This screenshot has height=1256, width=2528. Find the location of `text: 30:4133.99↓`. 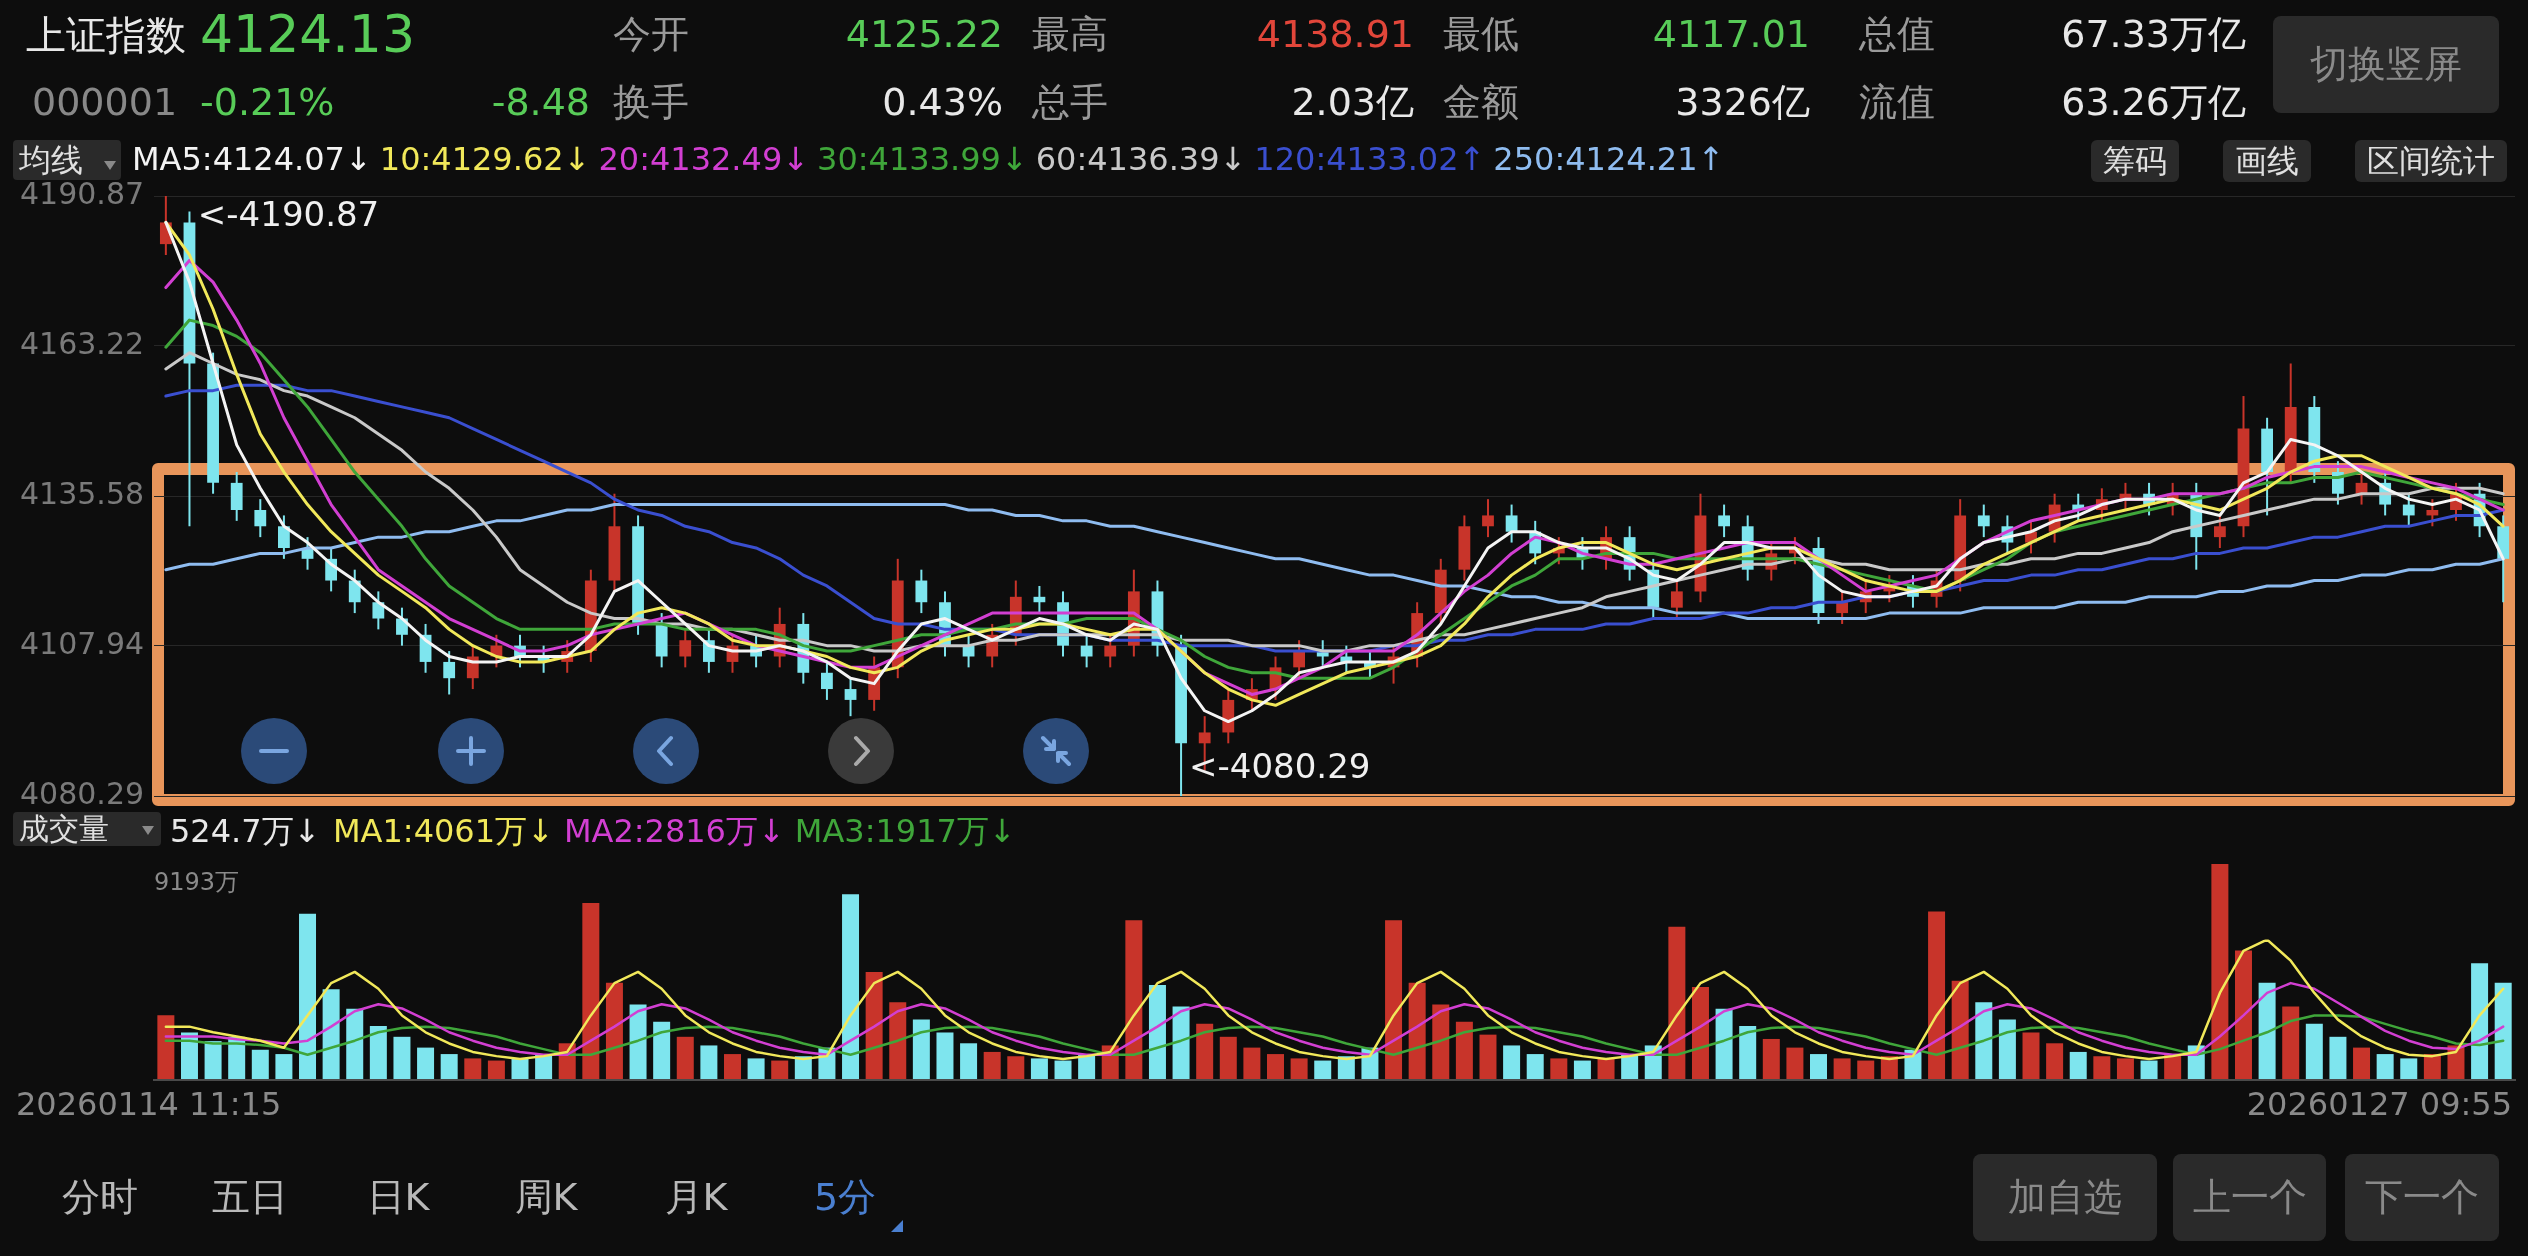

text: 30:4133.99↓ is located at coordinates (922, 159).